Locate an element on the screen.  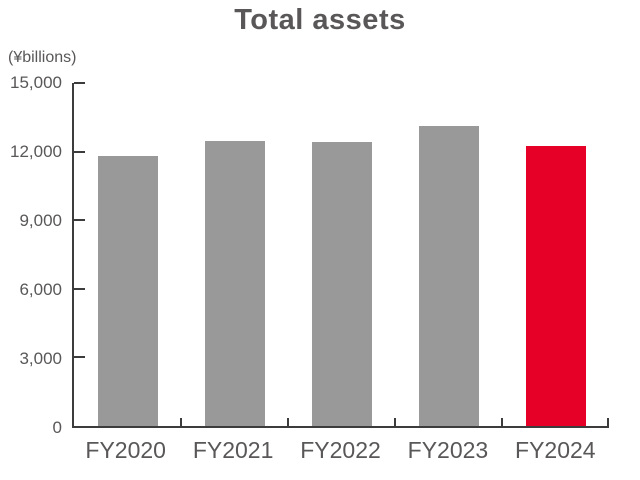
bar-fy2022 is located at coordinates (341, 284).